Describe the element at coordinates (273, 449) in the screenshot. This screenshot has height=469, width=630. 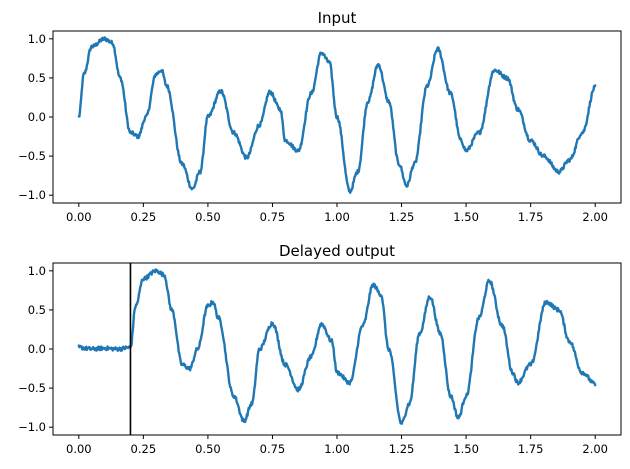
I see `delayed-output-x-tick-label: 0.75` at that location.